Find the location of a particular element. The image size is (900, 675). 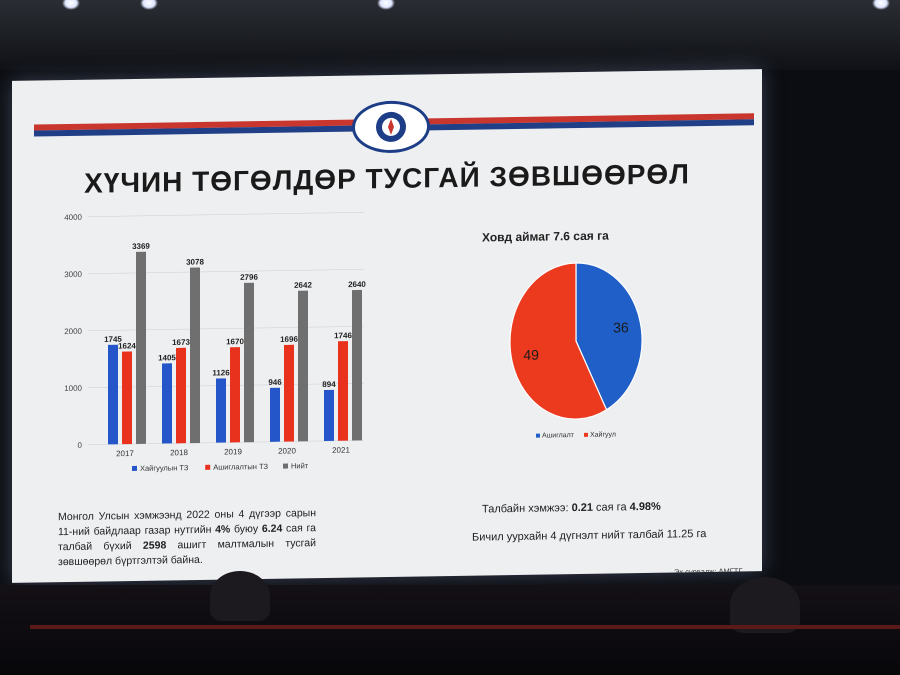

stage-rail is located at coordinates (465, 627).